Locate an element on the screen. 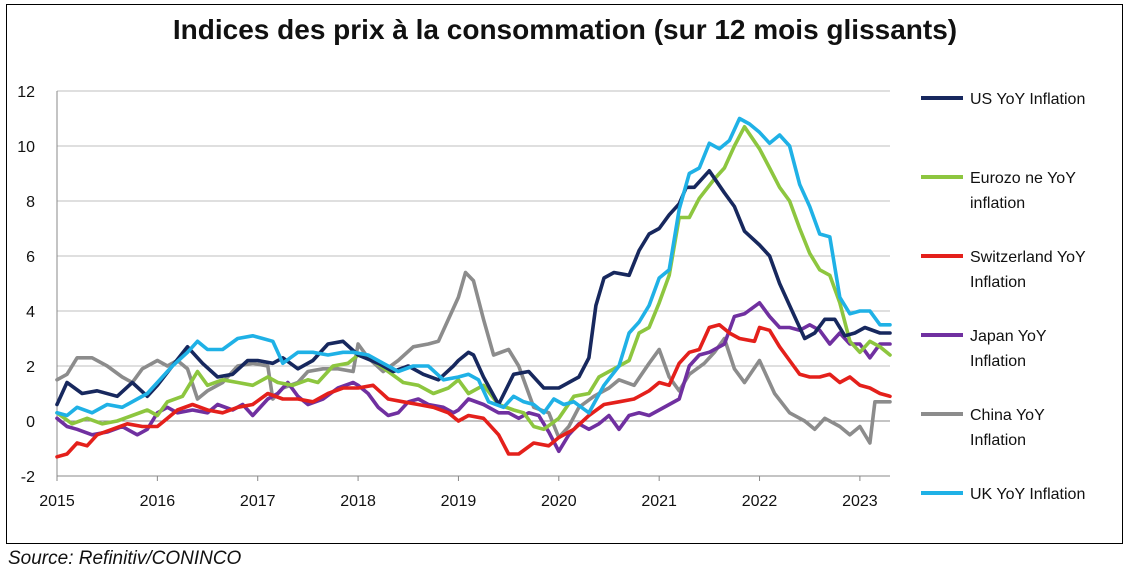 Image resolution: width=1130 pixels, height=578 pixels. y-tick-label: -2 is located at coordinates (28, 477).